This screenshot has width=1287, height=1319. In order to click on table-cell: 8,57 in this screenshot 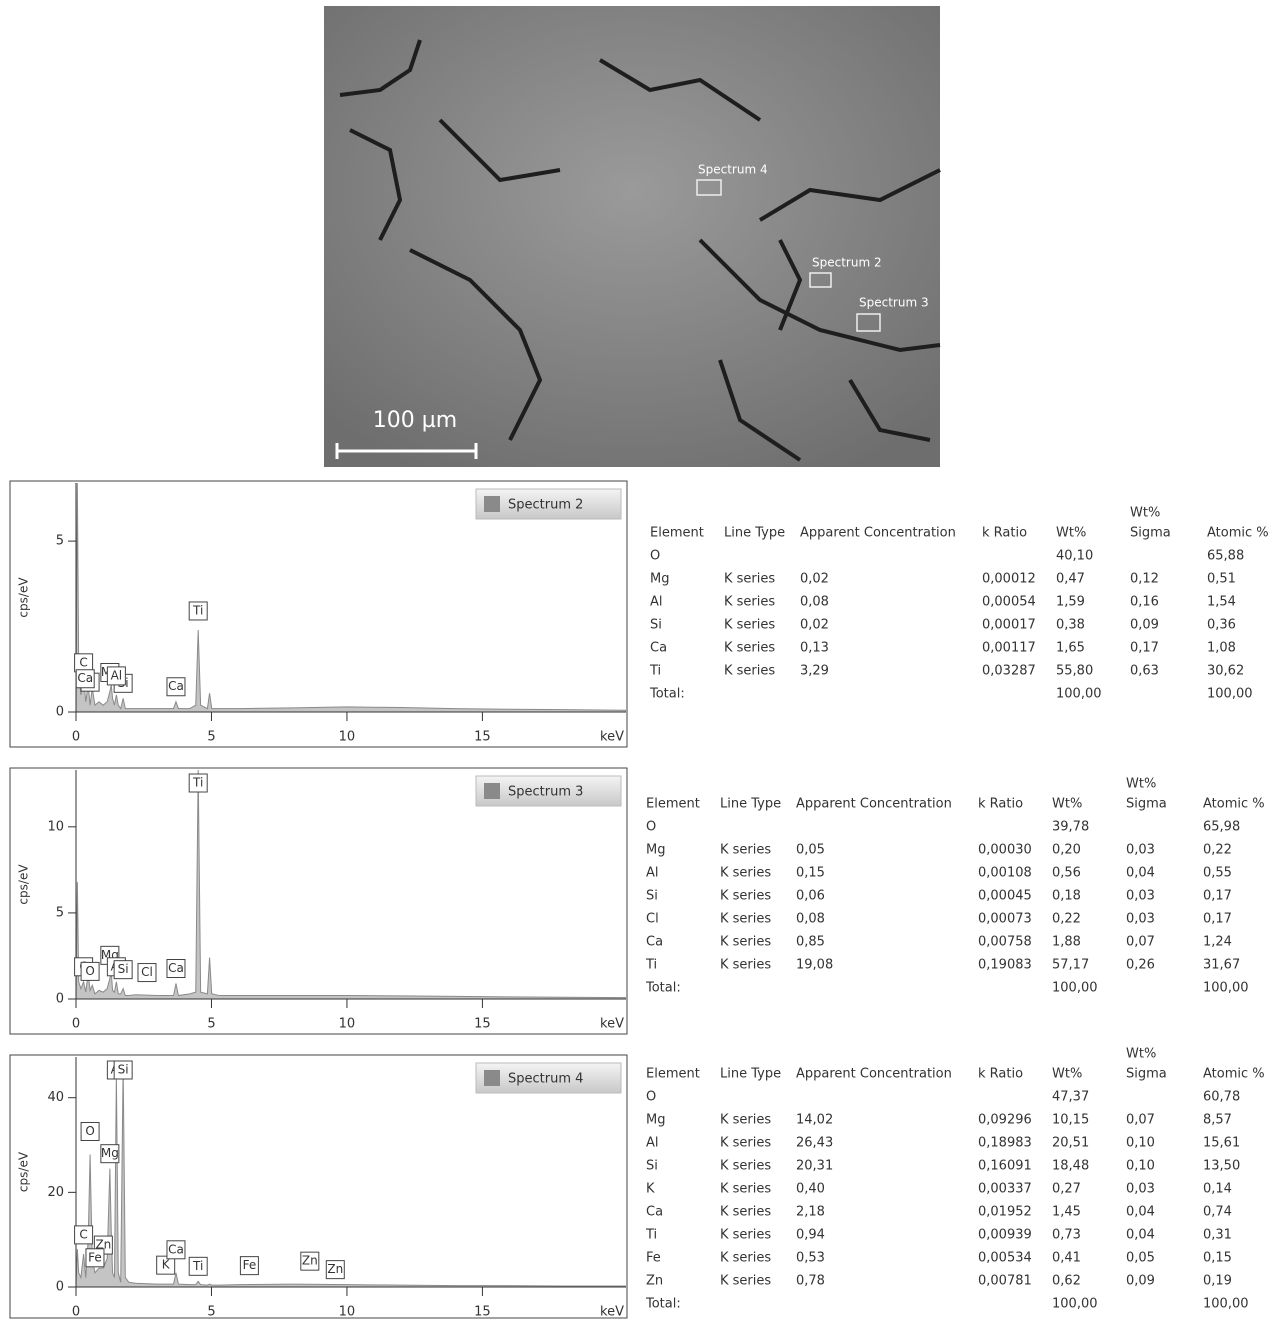, I will do `click(1217, 1120)`.